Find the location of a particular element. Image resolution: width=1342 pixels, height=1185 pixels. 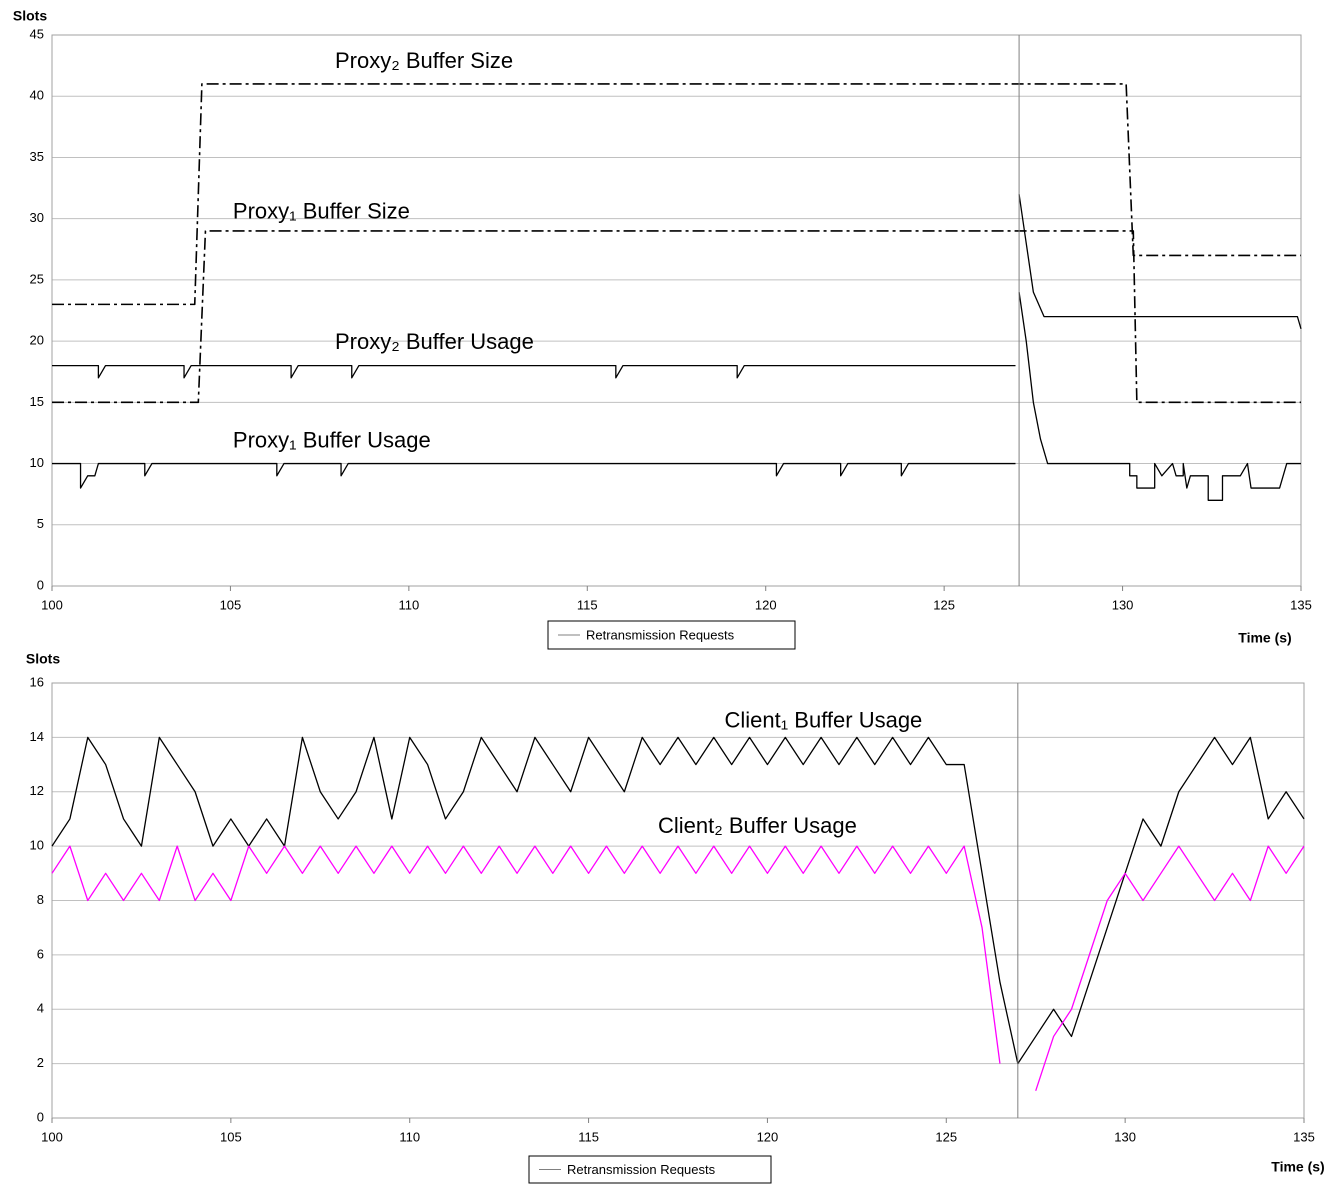

series-label: Proxy₁ Buffer Size is located at coordinates (321, 210).